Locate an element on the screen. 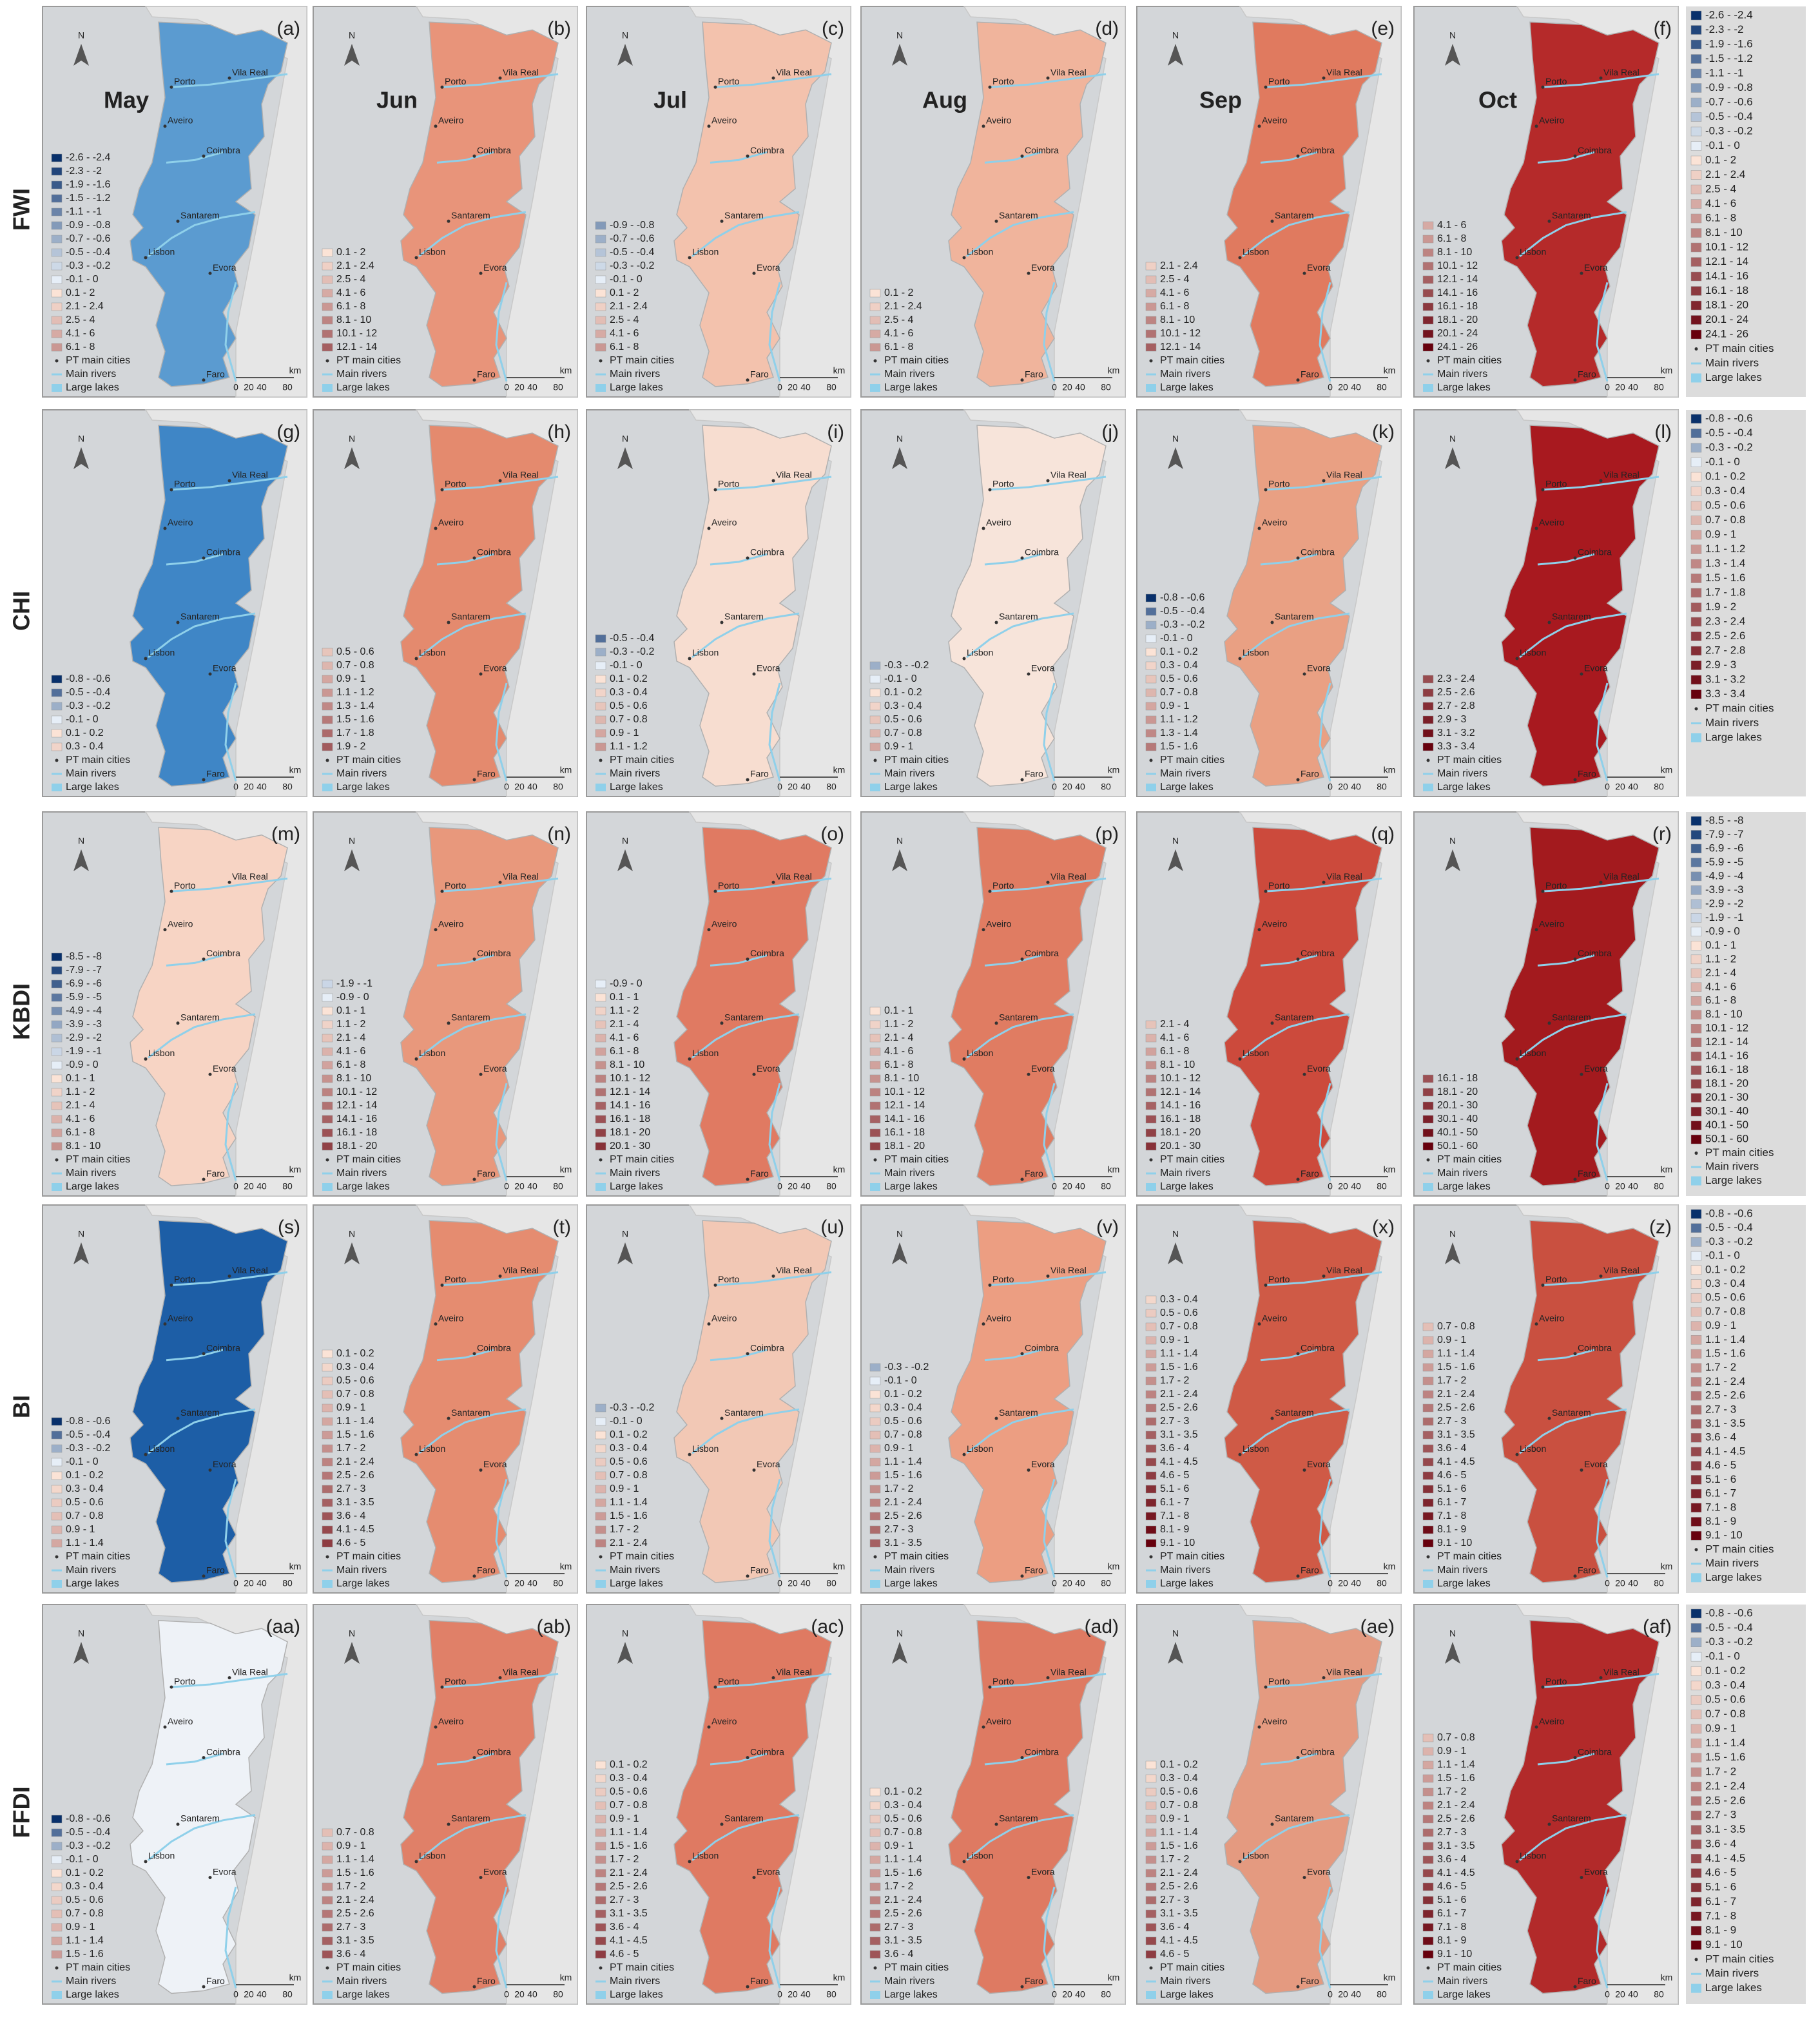 This screenshot has width=1809, height=2044. legend-label: 8.1 - 9 is located at coordinates (1451, 1940).